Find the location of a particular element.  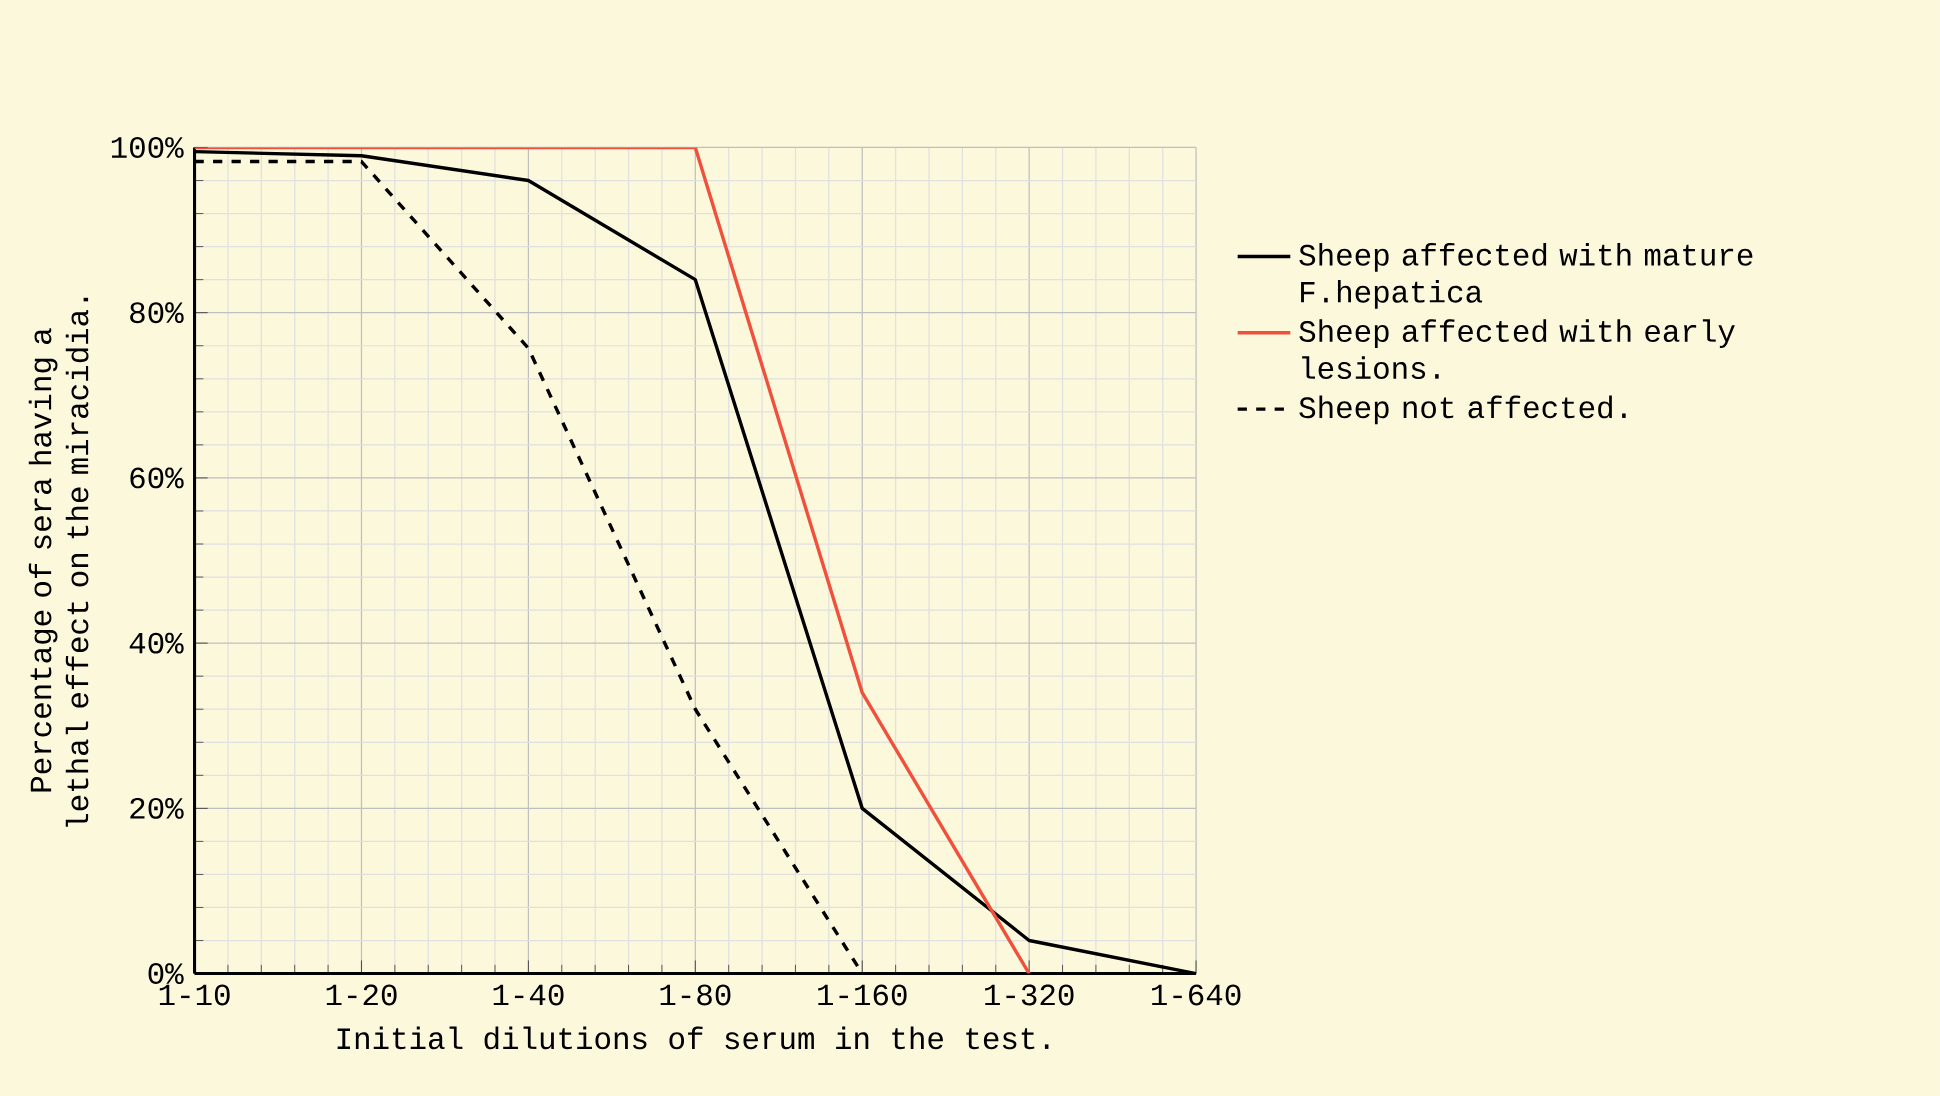

y-tick-label: 80% is located at coordinates (157, 312).